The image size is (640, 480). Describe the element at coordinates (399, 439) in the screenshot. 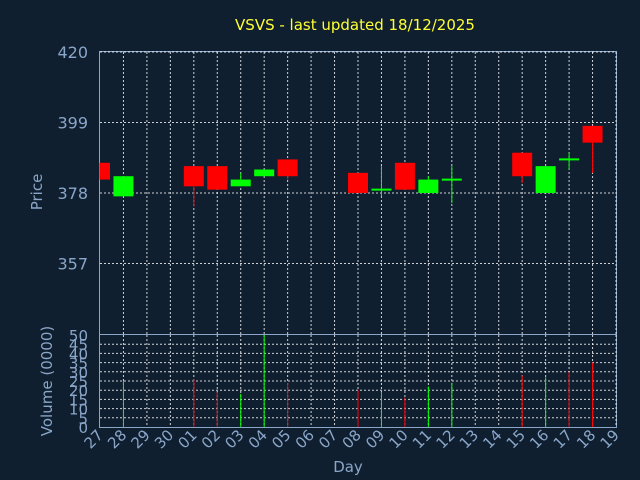

I see `x-tick-label: 10` at that location.